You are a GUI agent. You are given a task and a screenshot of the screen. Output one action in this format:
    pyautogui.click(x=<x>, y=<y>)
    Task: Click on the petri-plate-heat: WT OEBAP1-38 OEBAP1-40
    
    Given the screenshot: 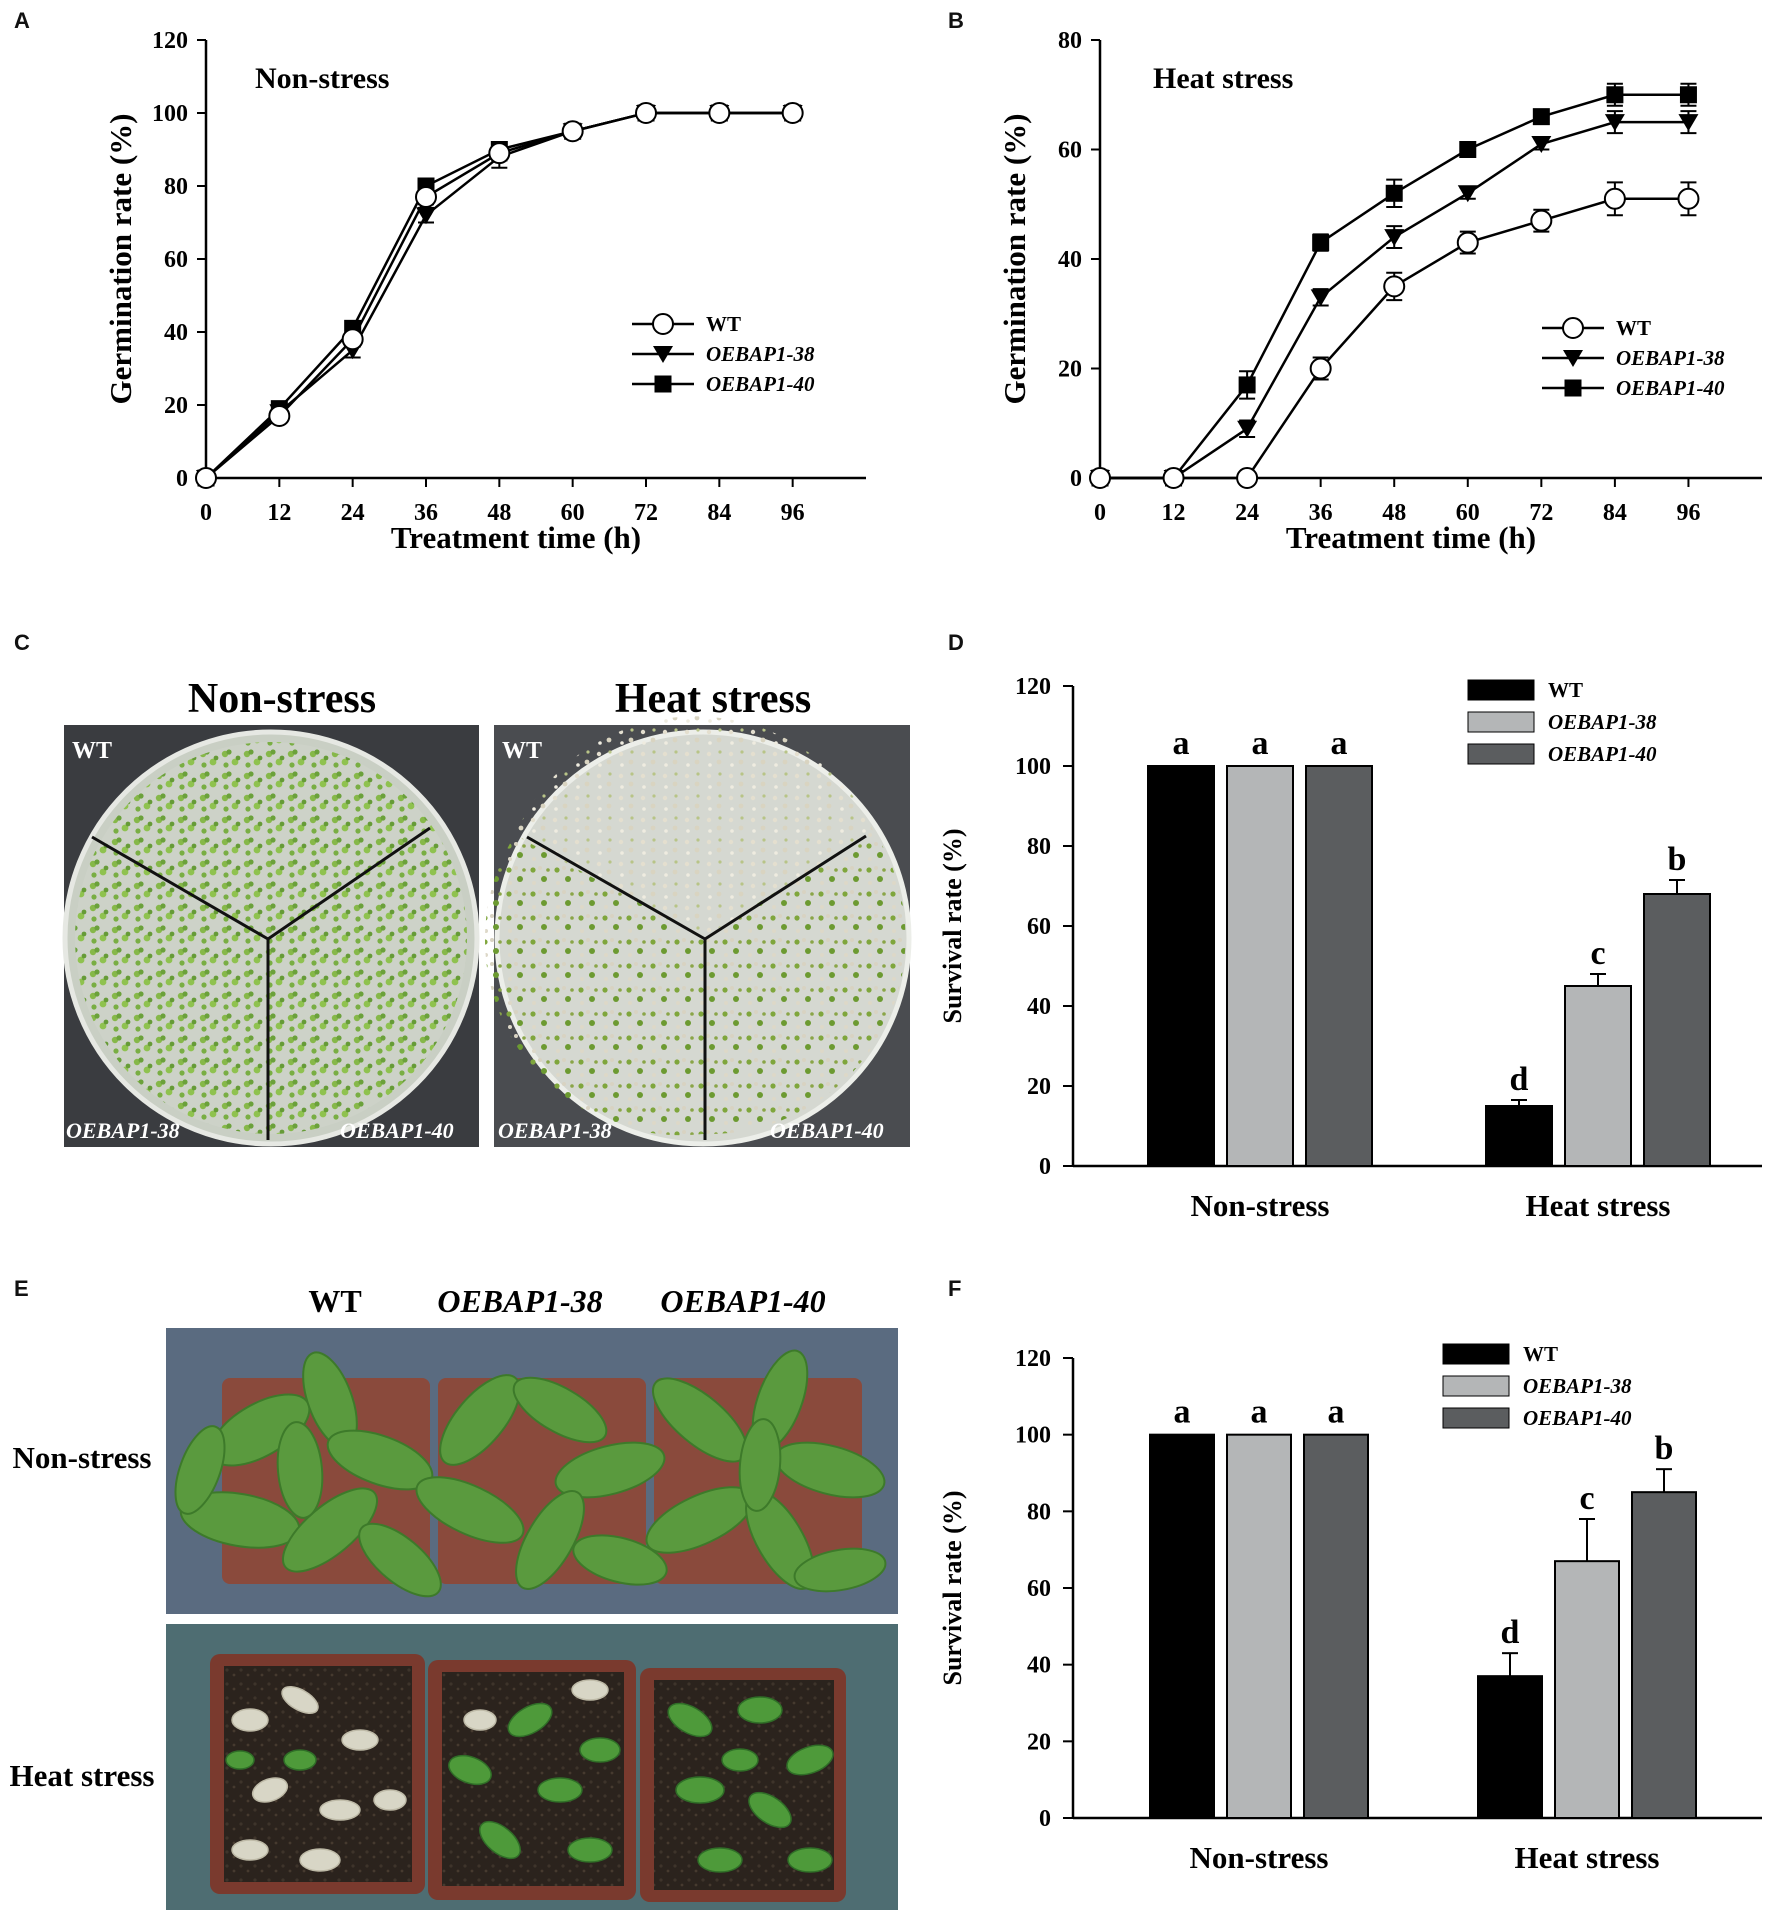 What is the action you would take?
    pyautogui.click(x=698, y=931)
    